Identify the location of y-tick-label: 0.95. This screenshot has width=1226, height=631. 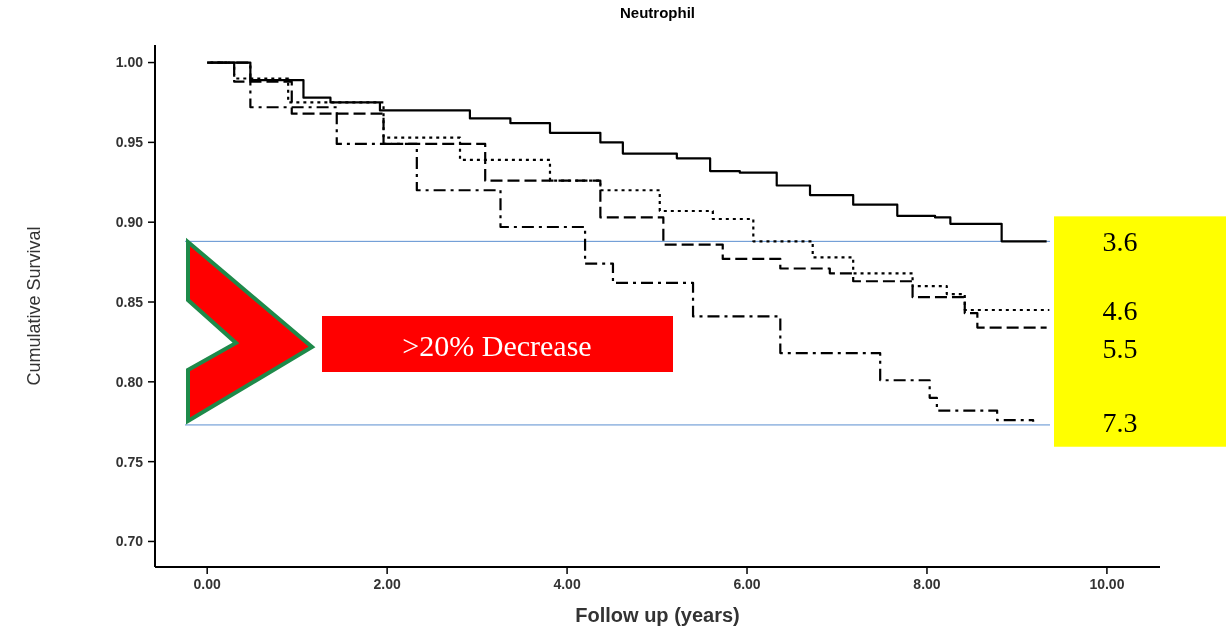
(129, 142).